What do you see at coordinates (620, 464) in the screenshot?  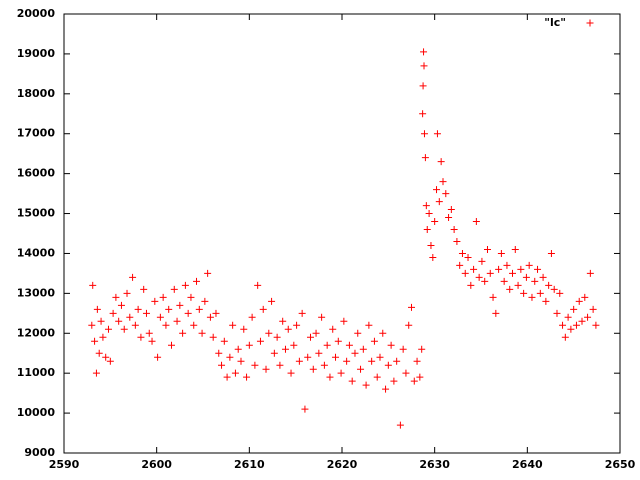 I see `x-tick-label: 2650` at bounding box center [620, 464].